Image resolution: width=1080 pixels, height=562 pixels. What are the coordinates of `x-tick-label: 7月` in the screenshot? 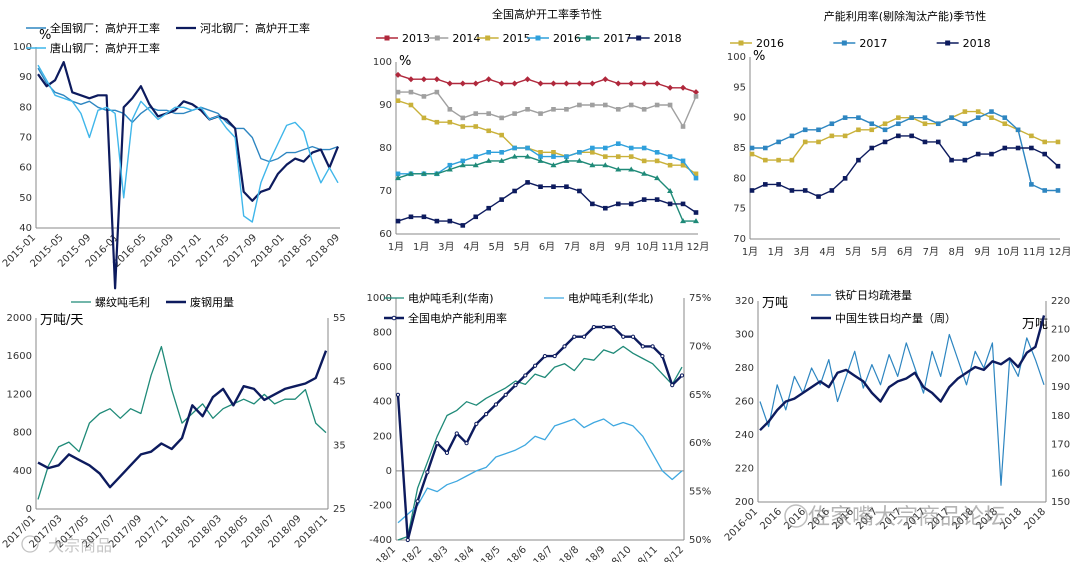 It's located at (931, 252).